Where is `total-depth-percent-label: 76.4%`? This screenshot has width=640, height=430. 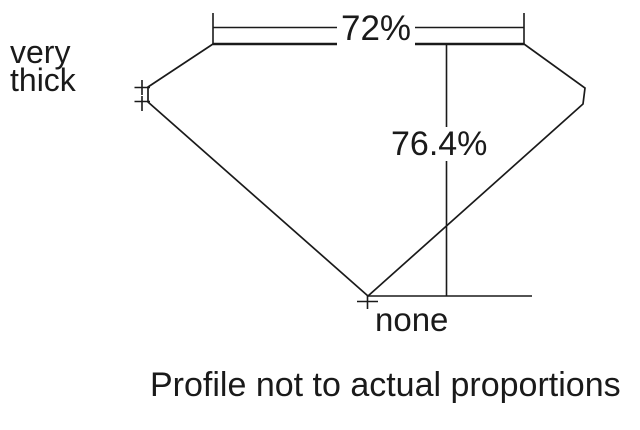 total-depth-percent-label: 76.4% is located at coordinates (439, 144).